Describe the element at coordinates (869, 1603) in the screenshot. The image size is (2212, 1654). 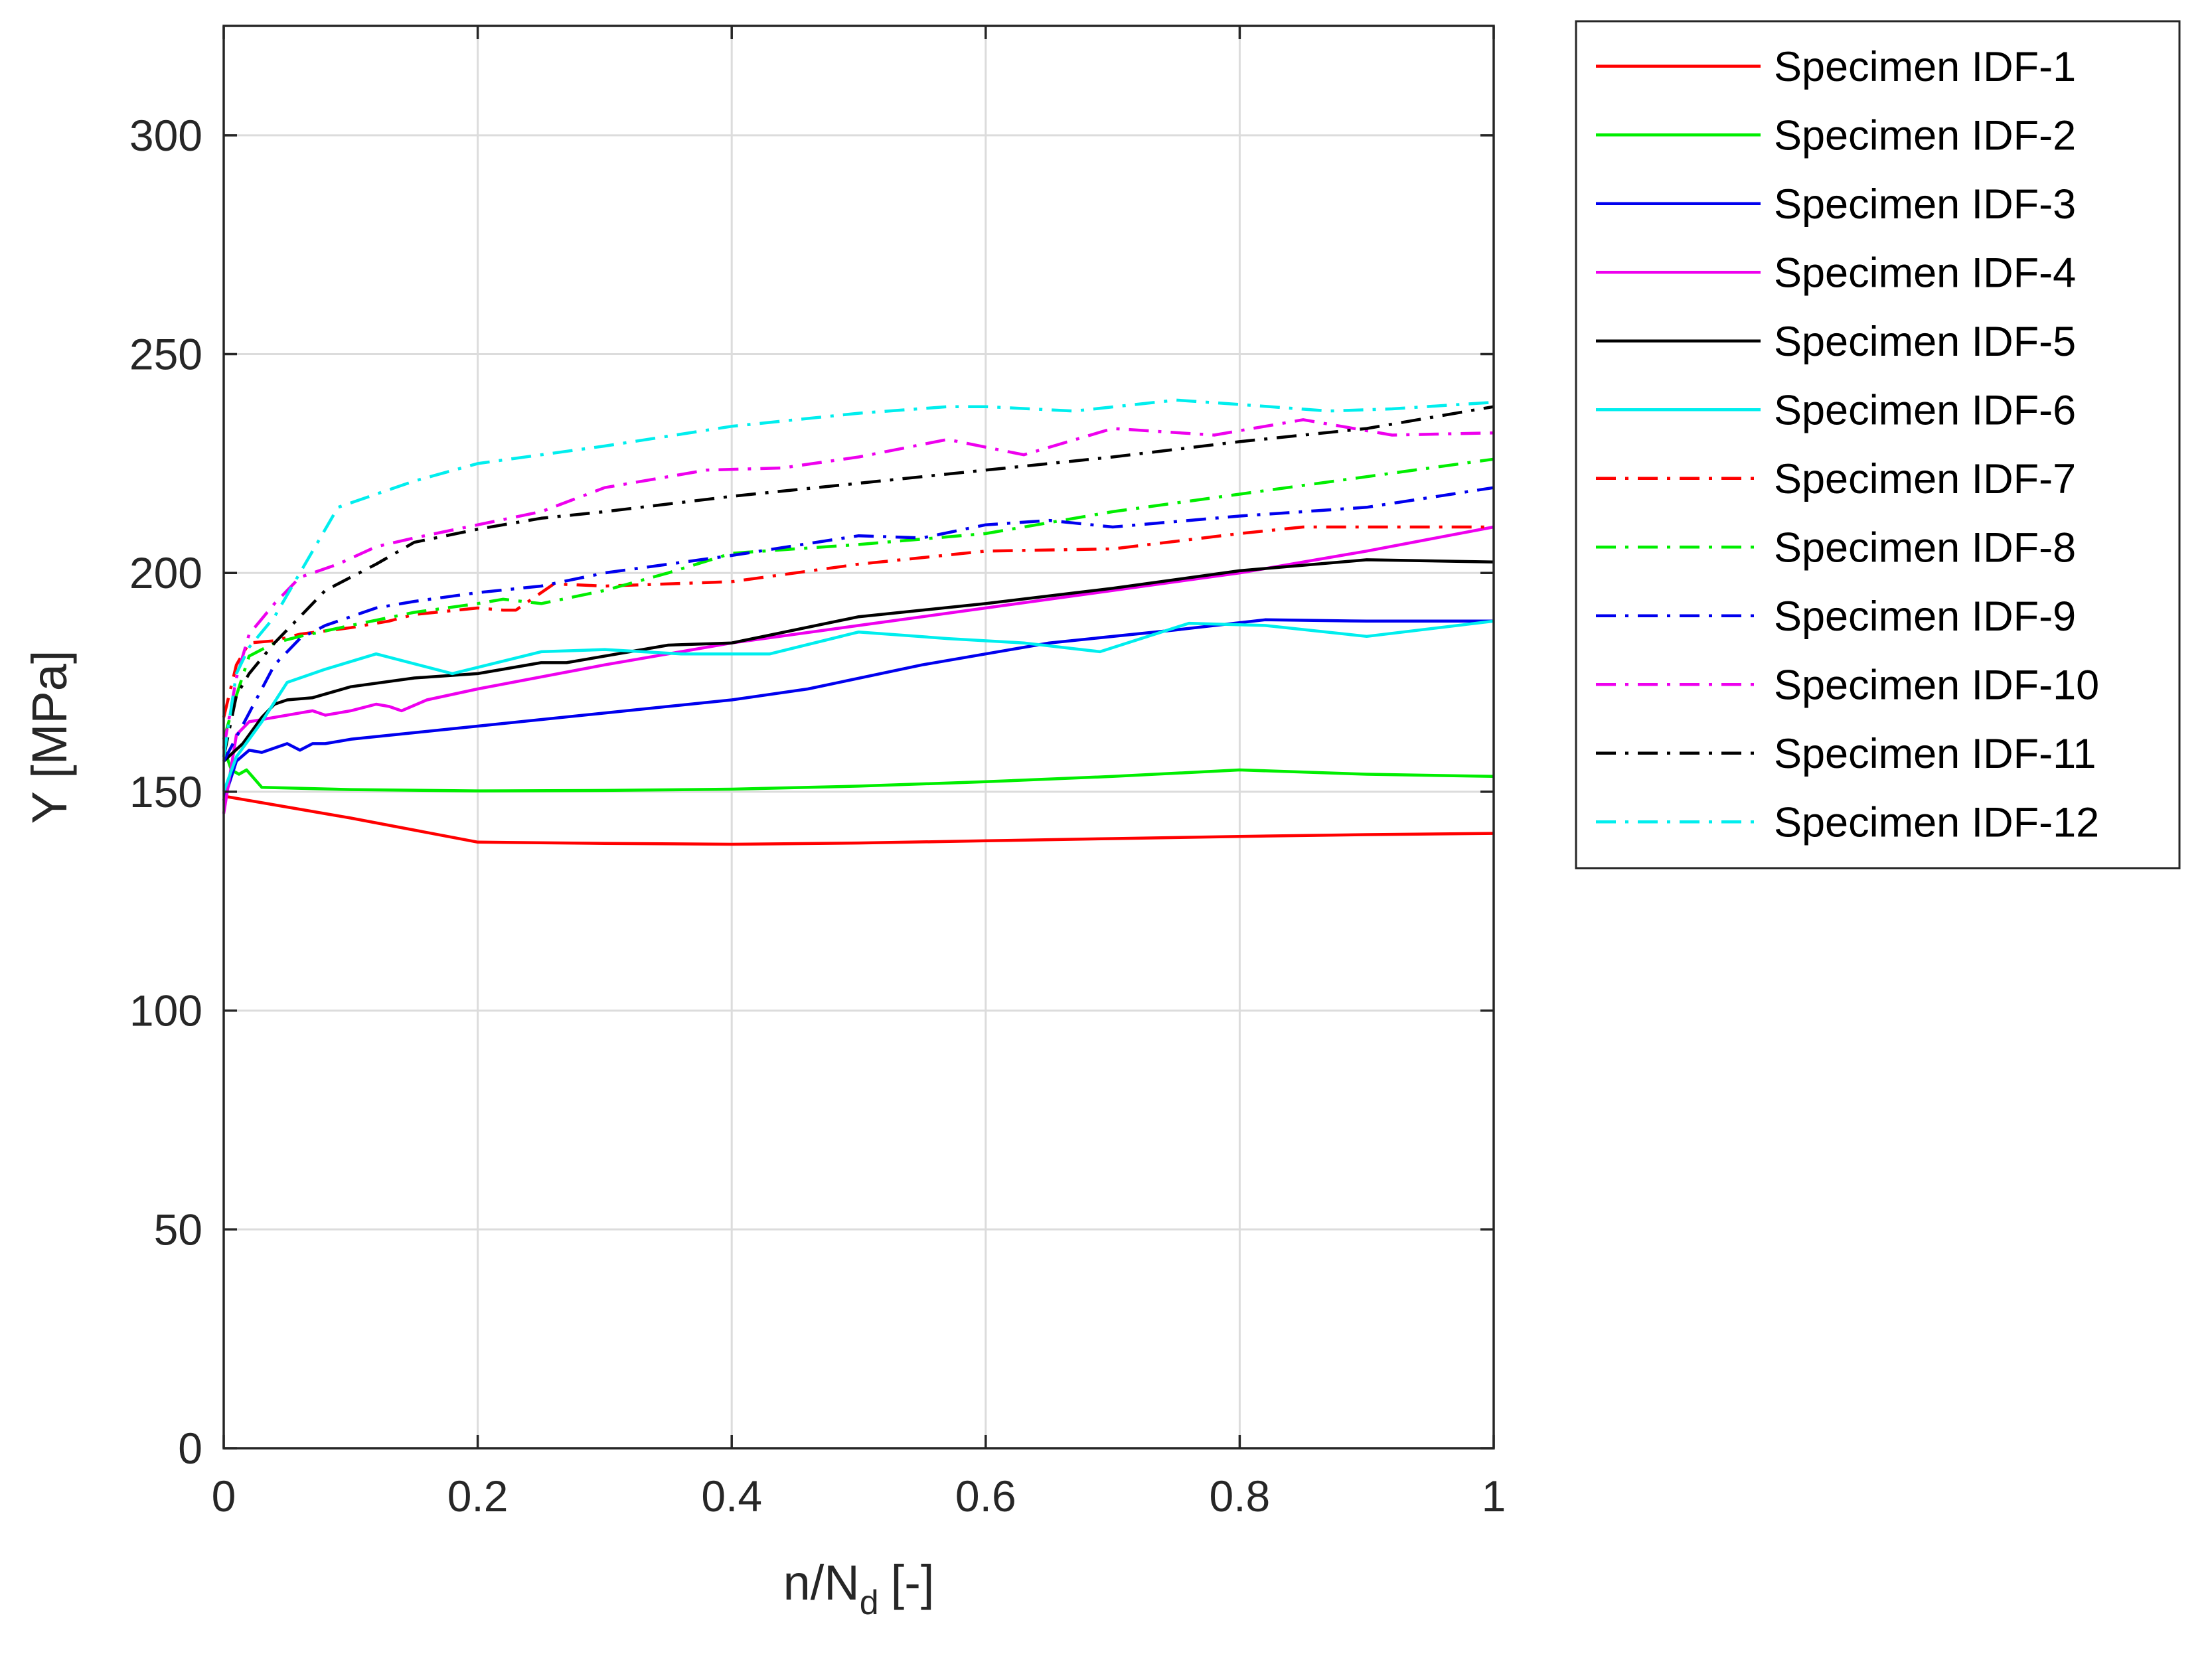
I see `x-axis-label-subscript: d` at that location.